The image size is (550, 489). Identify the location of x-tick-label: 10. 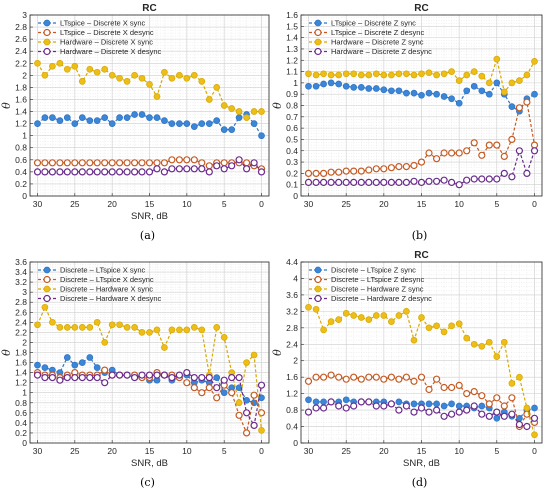
(187, 204).